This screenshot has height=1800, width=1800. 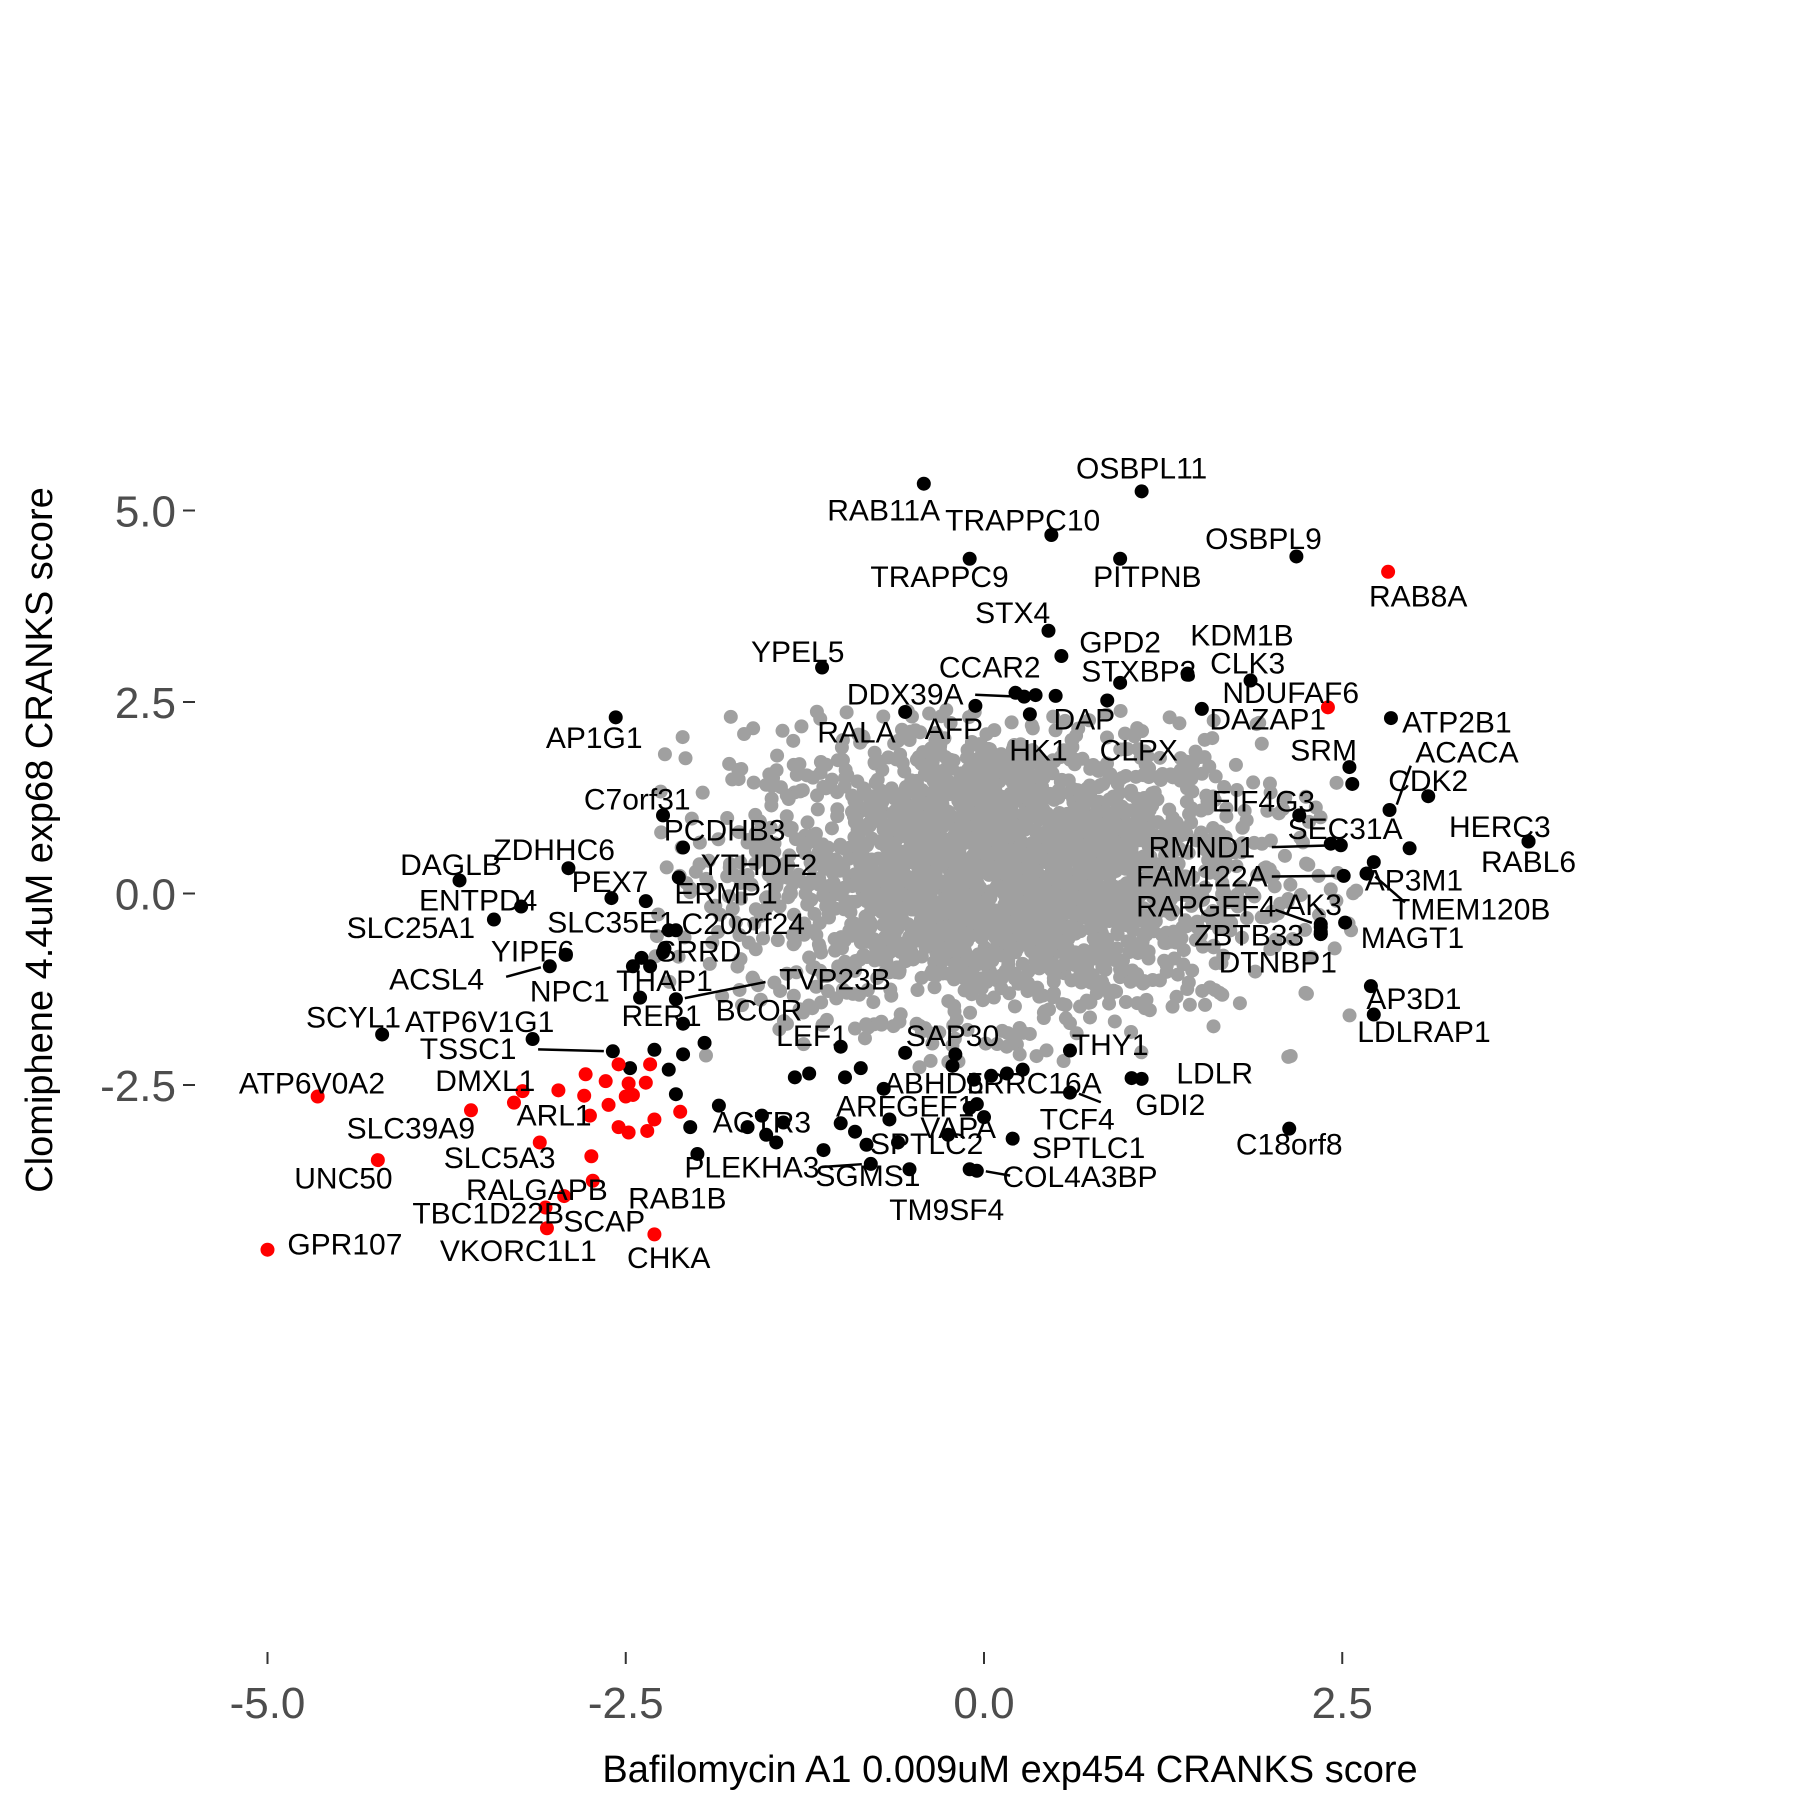 I want to click on gene-label: EIF4G3, so click(x=1263, y=802).